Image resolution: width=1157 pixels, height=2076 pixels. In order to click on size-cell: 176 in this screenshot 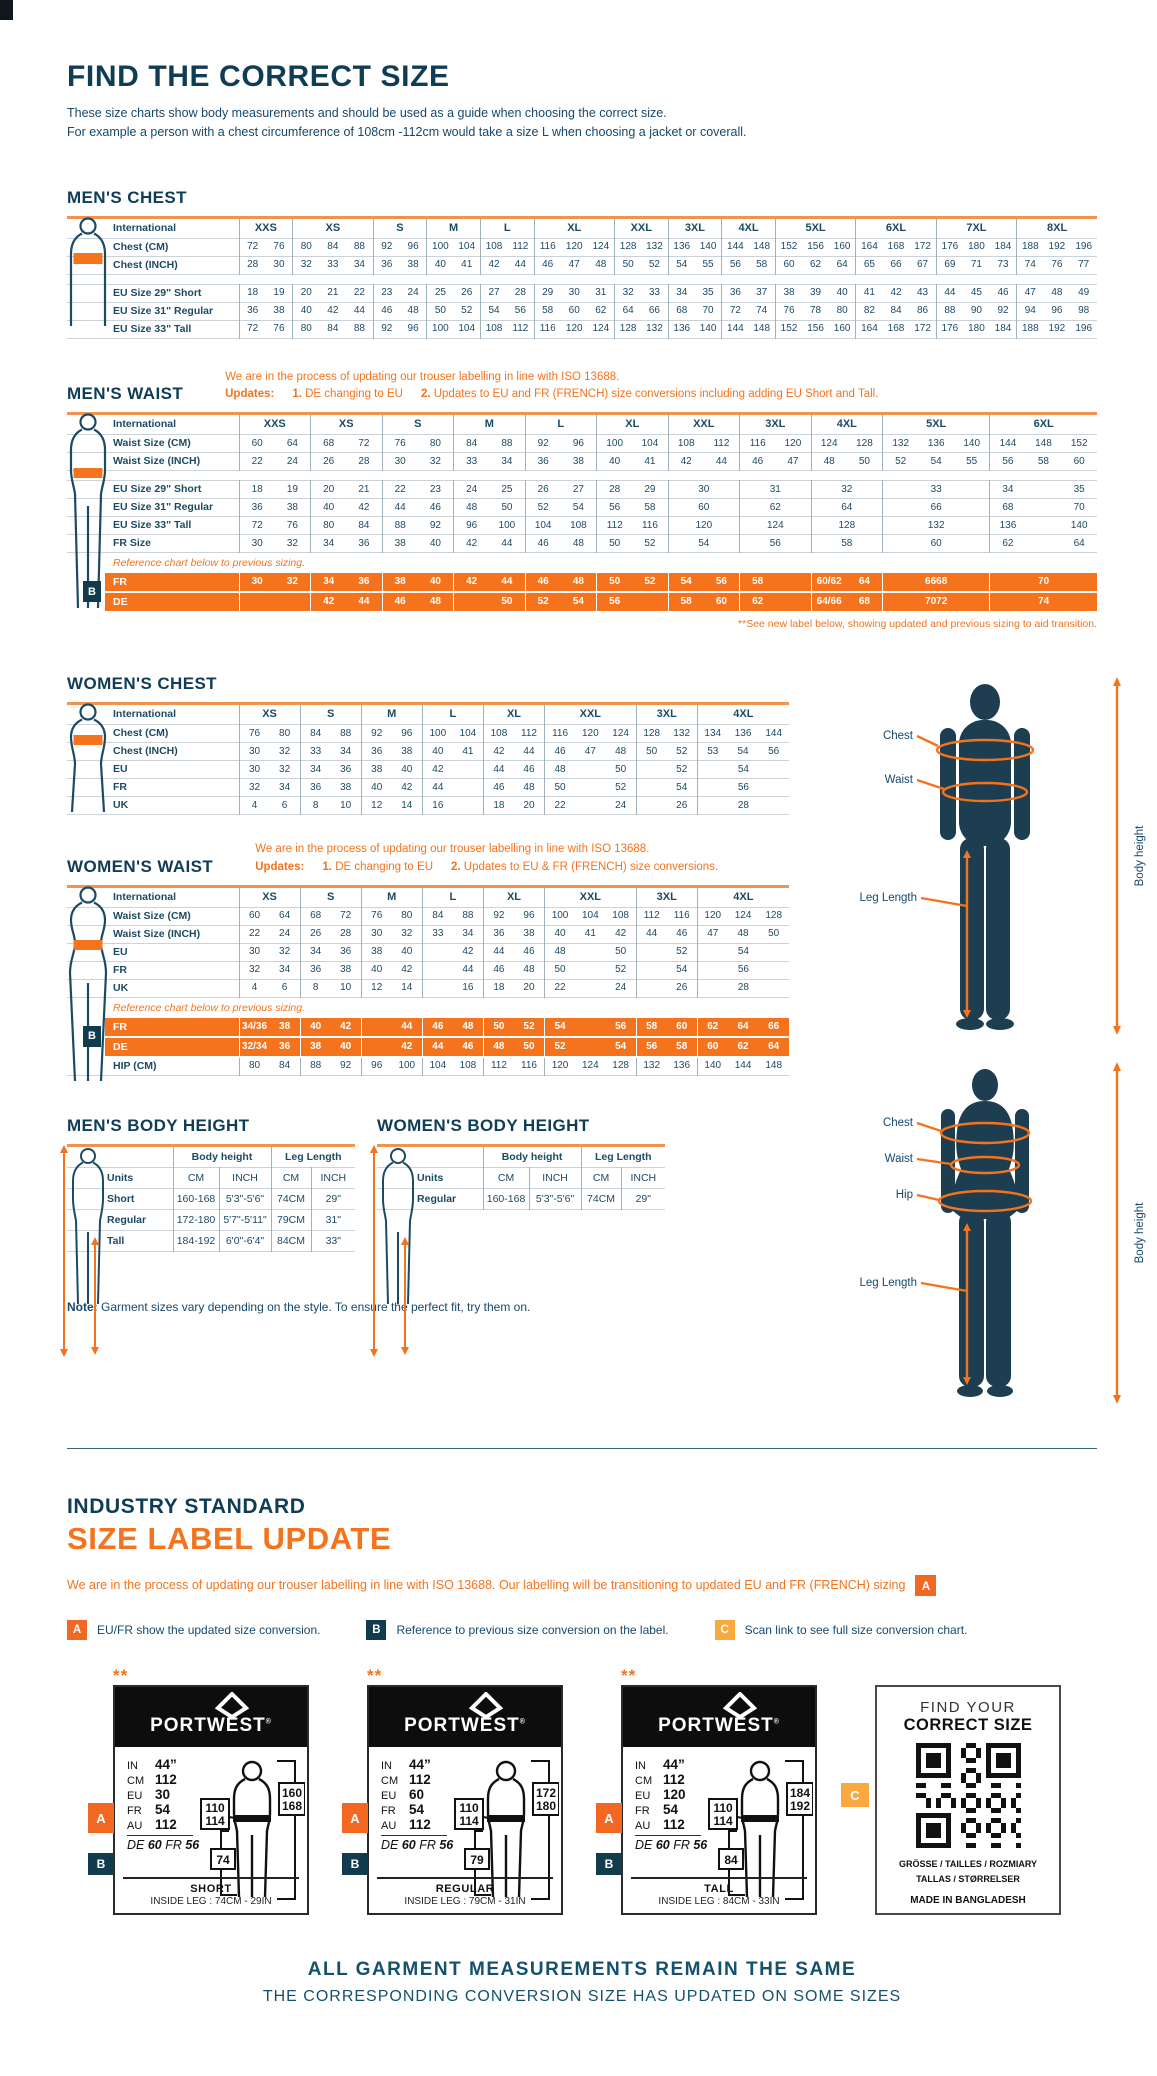, I will do `click(949, 329)`.